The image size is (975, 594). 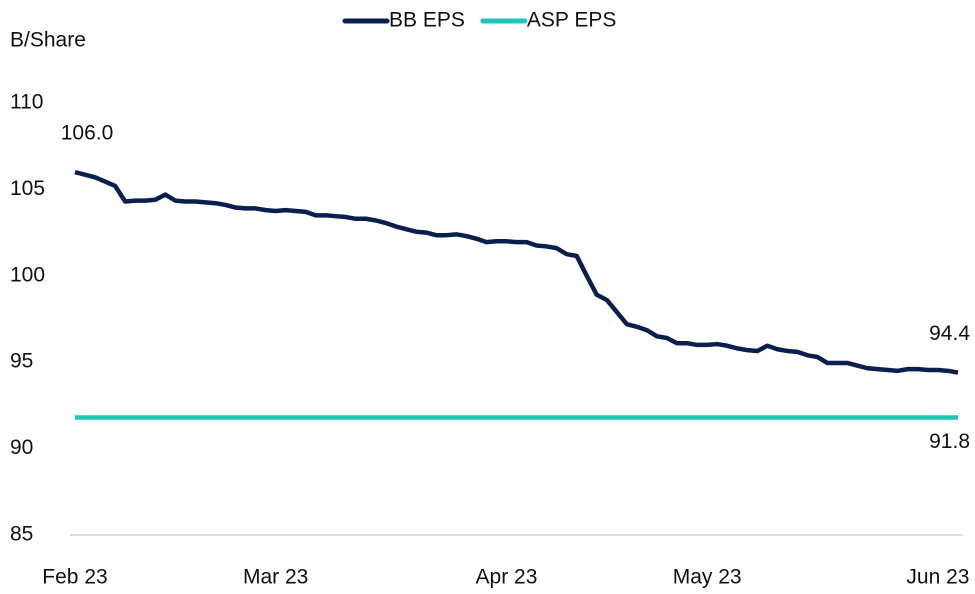 I want to click on x-tick-label: May 23, so click(x=707, y=577).